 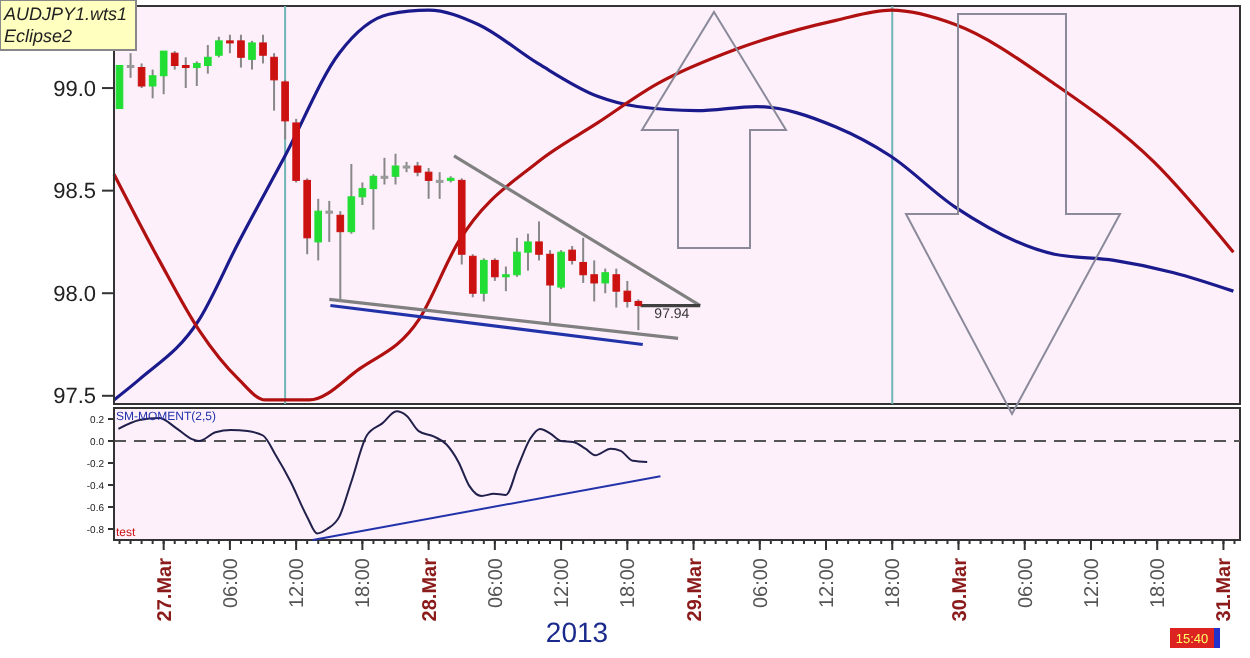 I want to click on y-tick-label: 98.0, so click(x=74, y=294).